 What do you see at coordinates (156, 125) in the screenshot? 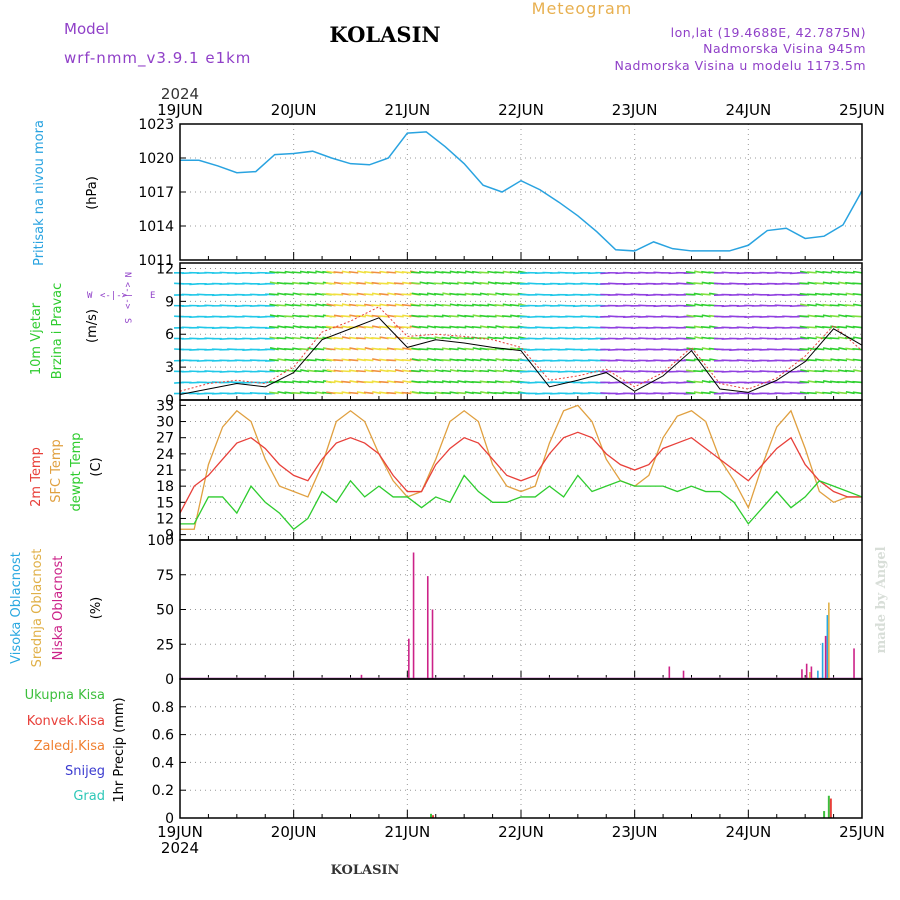
I see `y-tick-label: 1023` at bounding box center [156, 125].